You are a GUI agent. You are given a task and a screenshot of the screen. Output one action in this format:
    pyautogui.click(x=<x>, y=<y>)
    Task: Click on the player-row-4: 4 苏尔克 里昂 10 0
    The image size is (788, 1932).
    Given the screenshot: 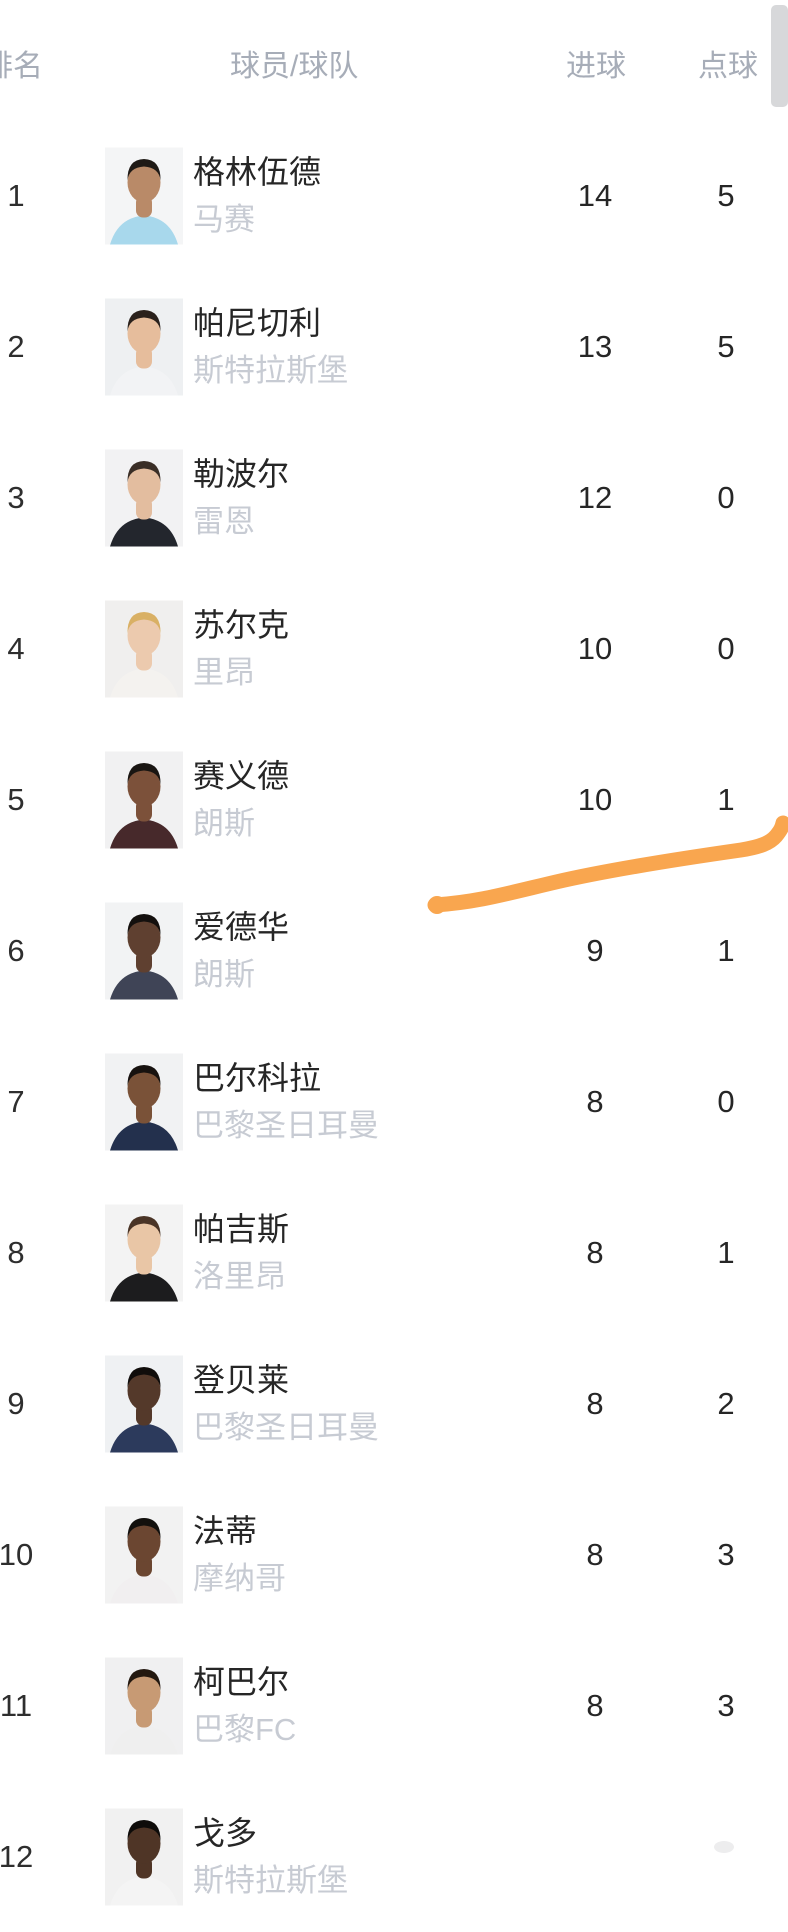 What is the action you would take?
    pyautogui.click(x=394, y=648)
    